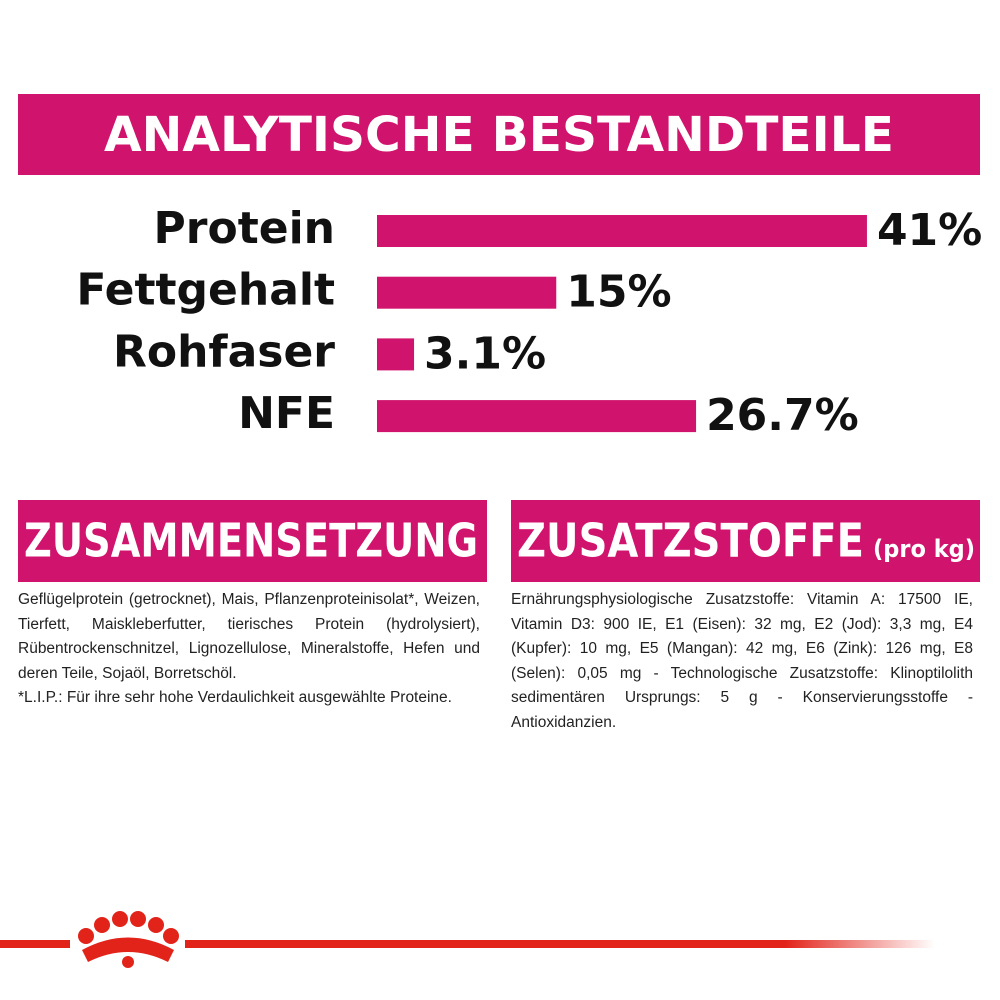 The width and height of the screenshot is (1000, 1000). I want to click on title-band, so click(499, 134).